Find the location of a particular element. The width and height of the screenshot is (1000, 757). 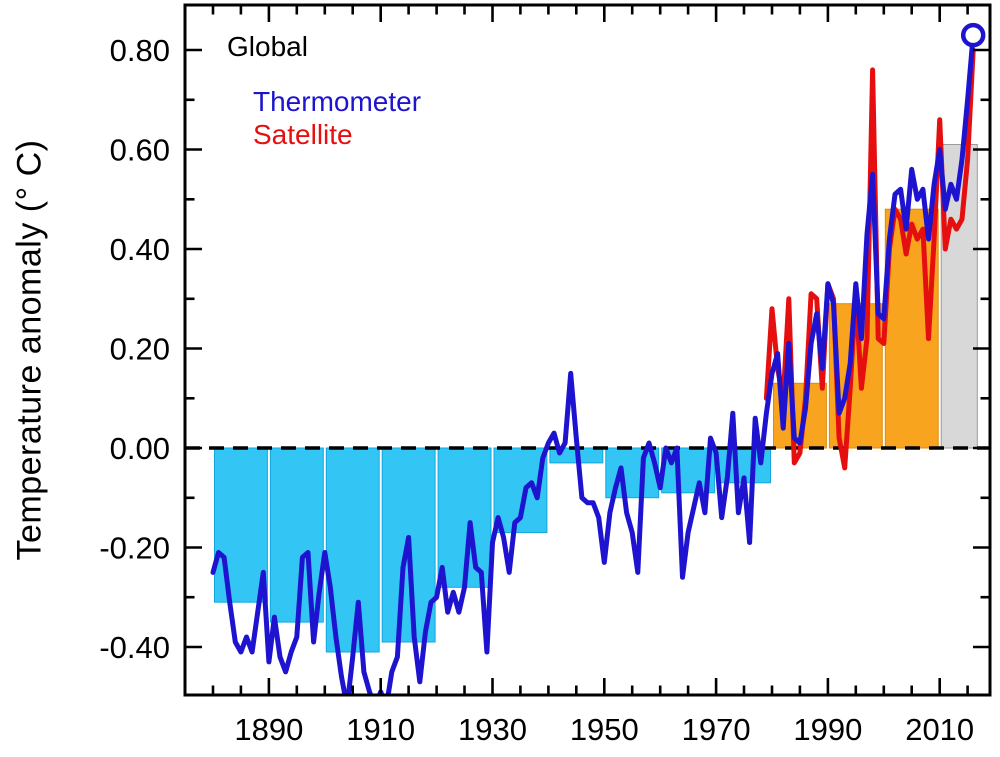

legend-label-satellite: Satellite is located at coordinates (303, 134).